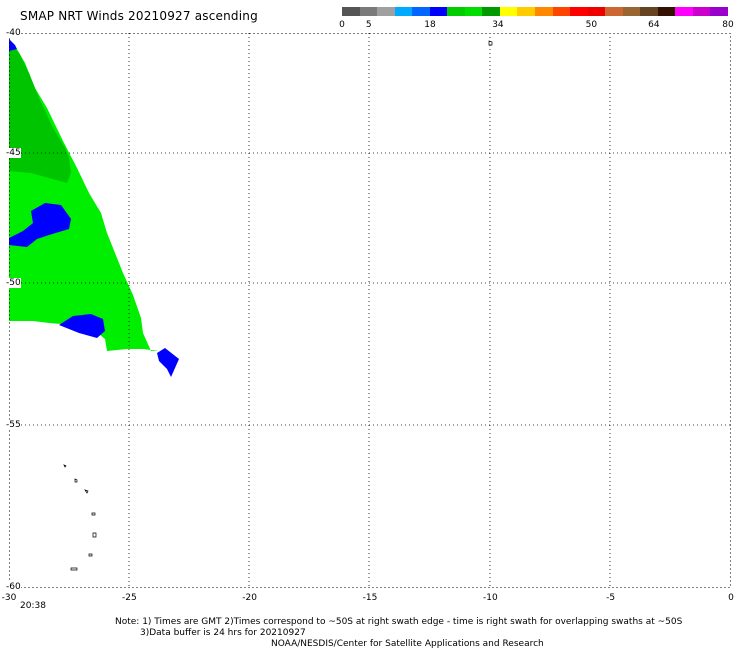  What do you see at coordinates (731, 598) in the screenshot?
I see `x-tick-label: 0` at bounding box center [731, 598].